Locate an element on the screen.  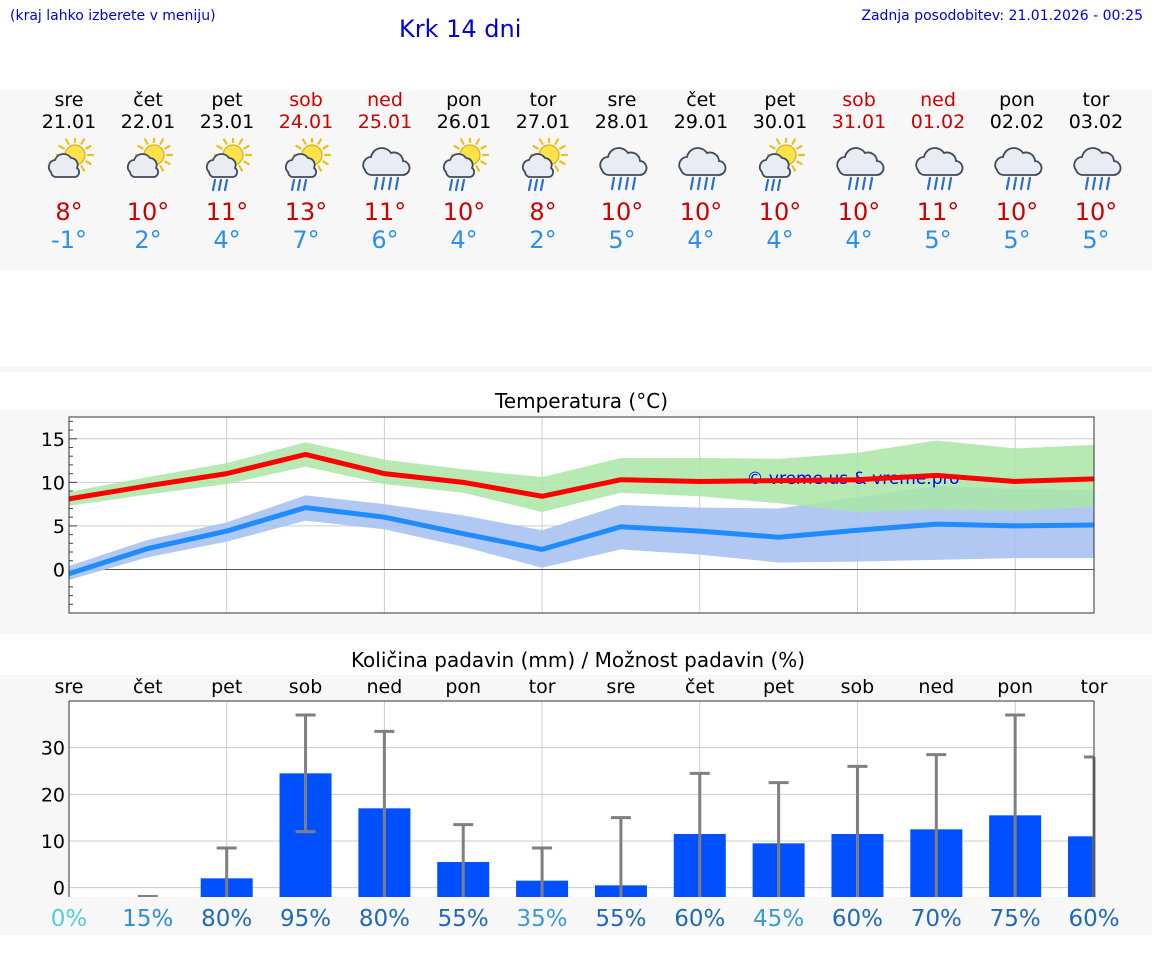
day-column: tor 03.02 is located at coordinates (1096, 111).